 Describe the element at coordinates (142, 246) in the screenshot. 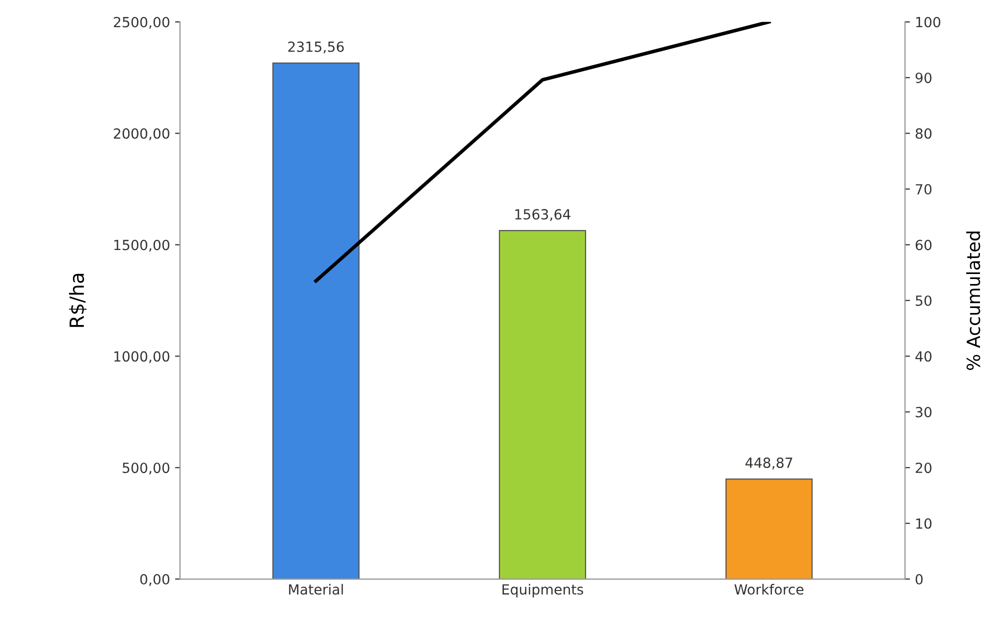

I see `y-tick-label: 1500,00` at that location.